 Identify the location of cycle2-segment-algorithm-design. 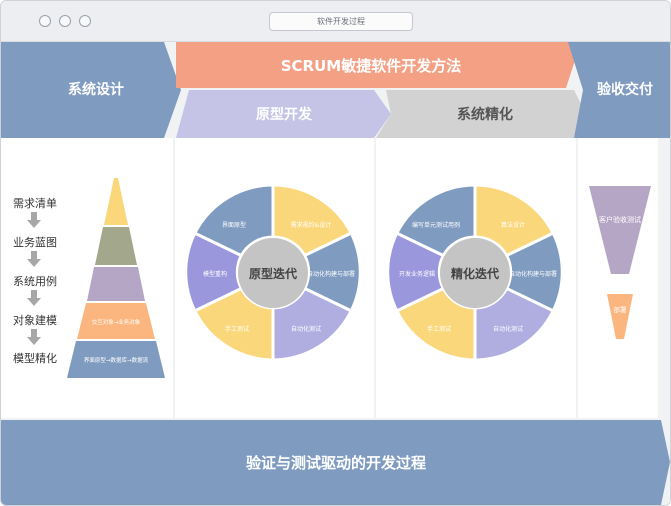
(514, 220).